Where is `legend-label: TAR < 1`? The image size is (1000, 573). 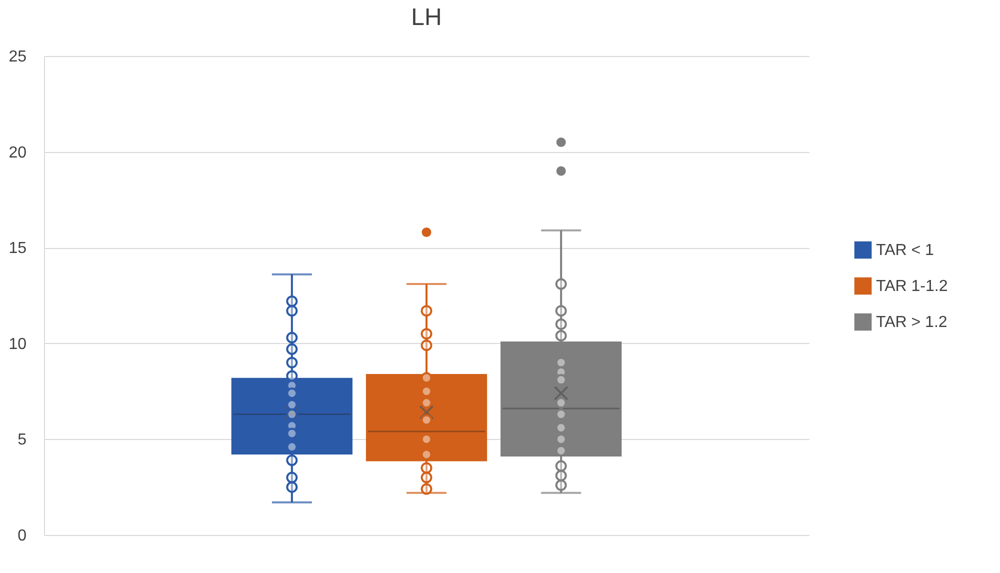 legend-label: TAR < 1 is located at coordinates (905, 250).